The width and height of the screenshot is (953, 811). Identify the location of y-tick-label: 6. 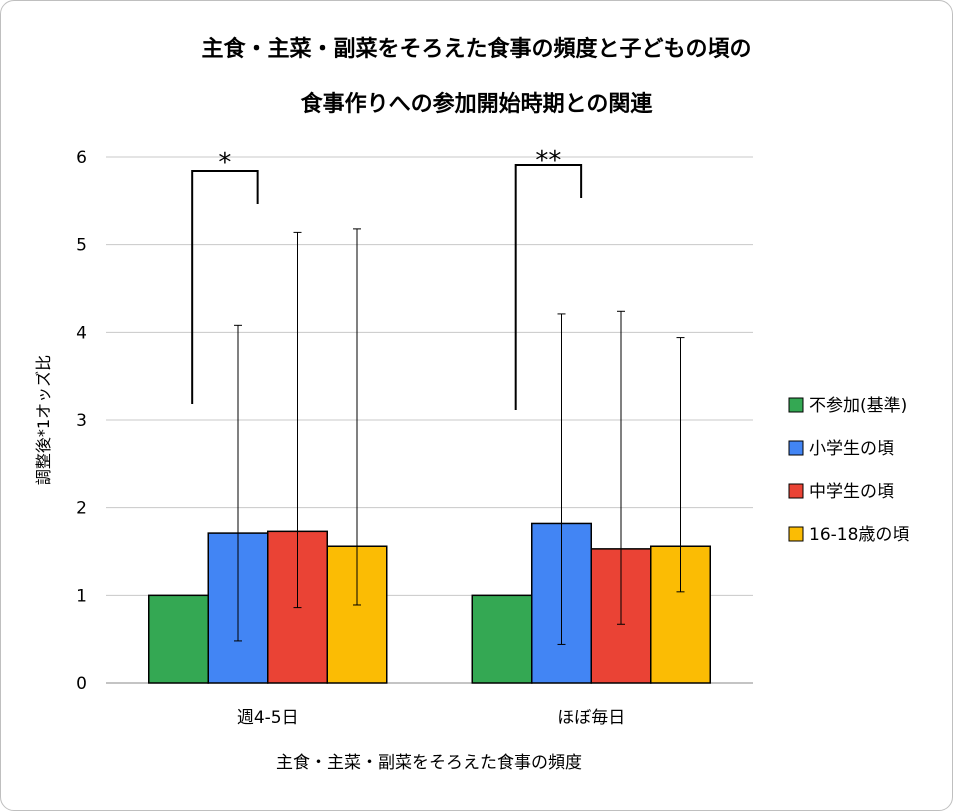
(81, 158).